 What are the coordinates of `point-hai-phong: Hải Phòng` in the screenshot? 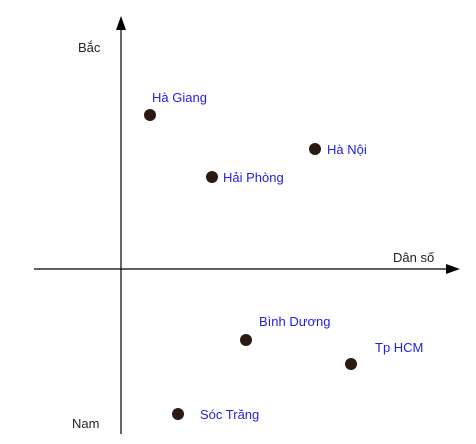 It's located at (245, 177).